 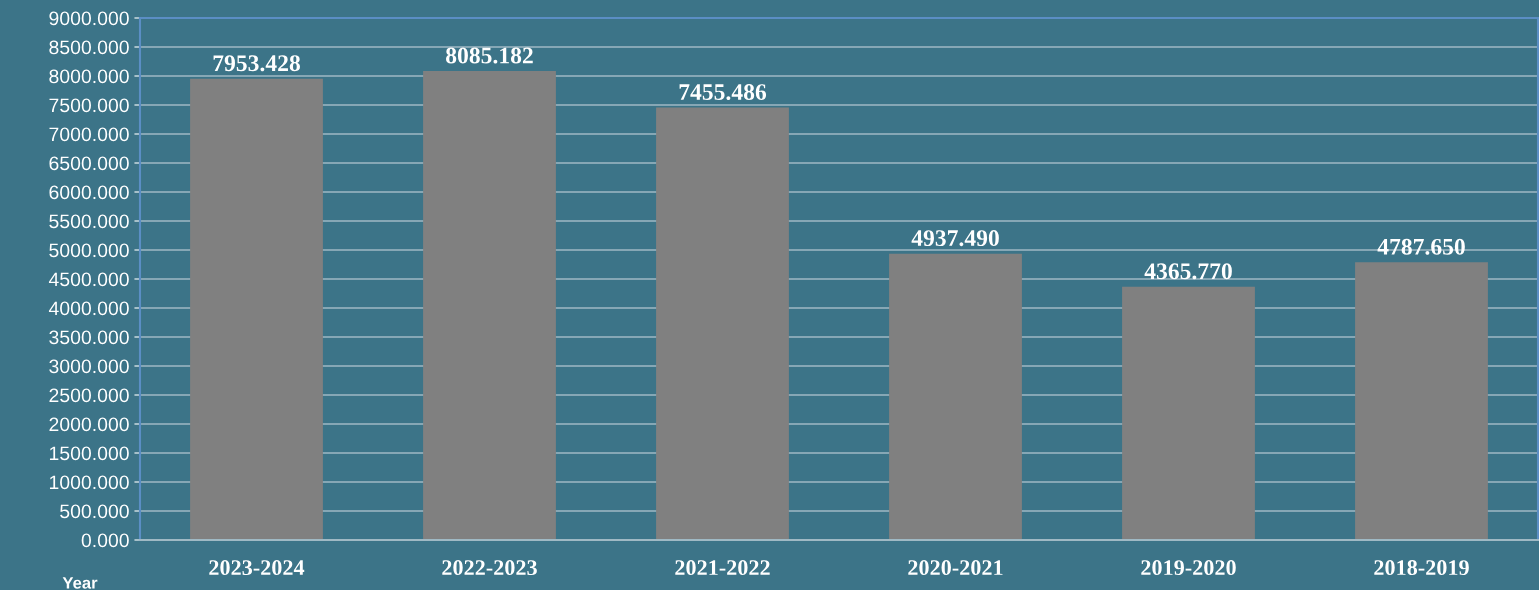 I want to click on data-label: 7455.486, so click(x=723, y=92).